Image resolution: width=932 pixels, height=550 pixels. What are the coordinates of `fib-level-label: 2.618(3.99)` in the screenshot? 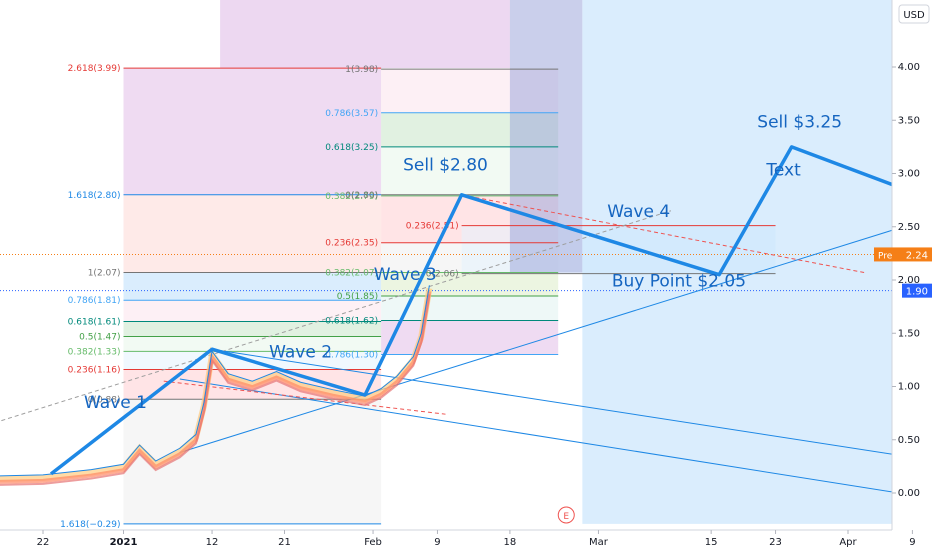 It's located at (94, 69).